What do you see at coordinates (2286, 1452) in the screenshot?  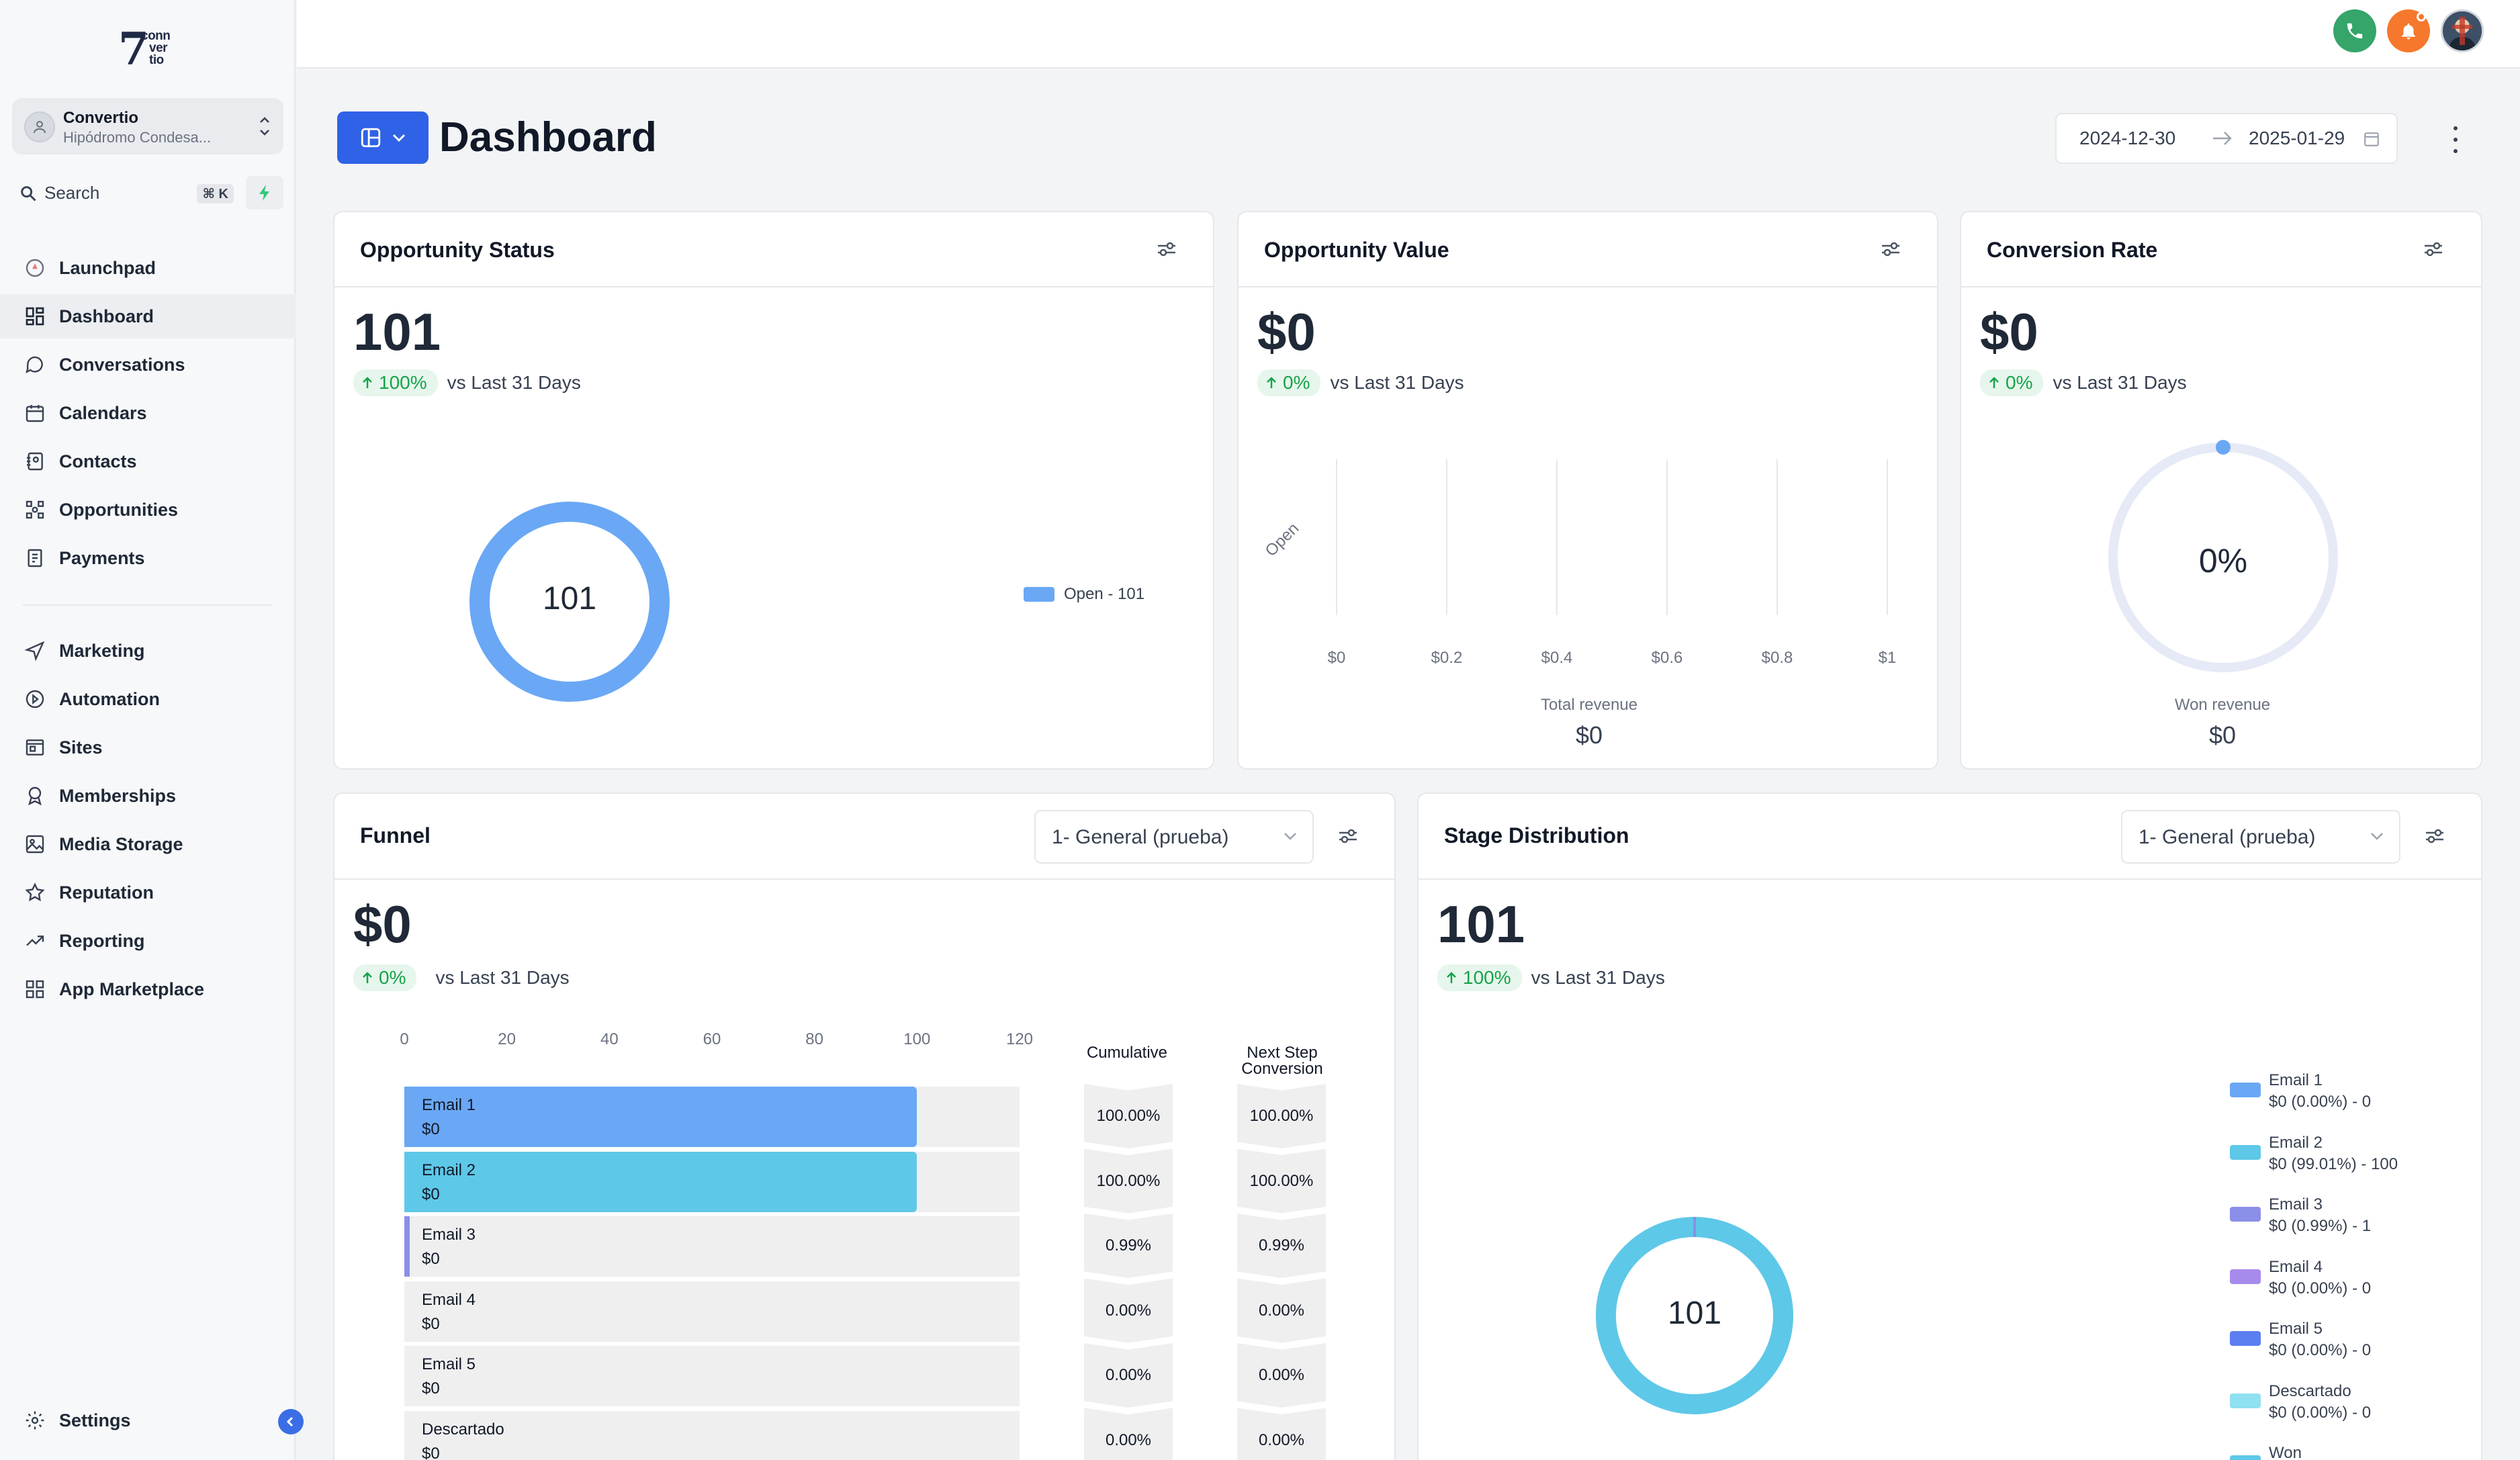 I see `legend-stage-name: Won` at bounding box center [2286, 1452].